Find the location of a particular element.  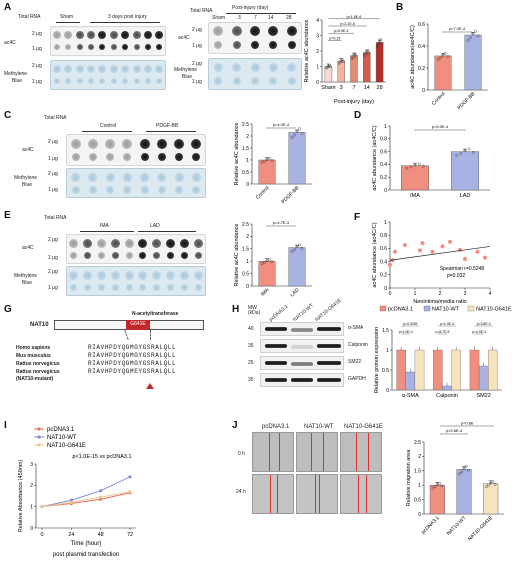

y-tick-label: 0.2 is located at coordinates (383, 178).